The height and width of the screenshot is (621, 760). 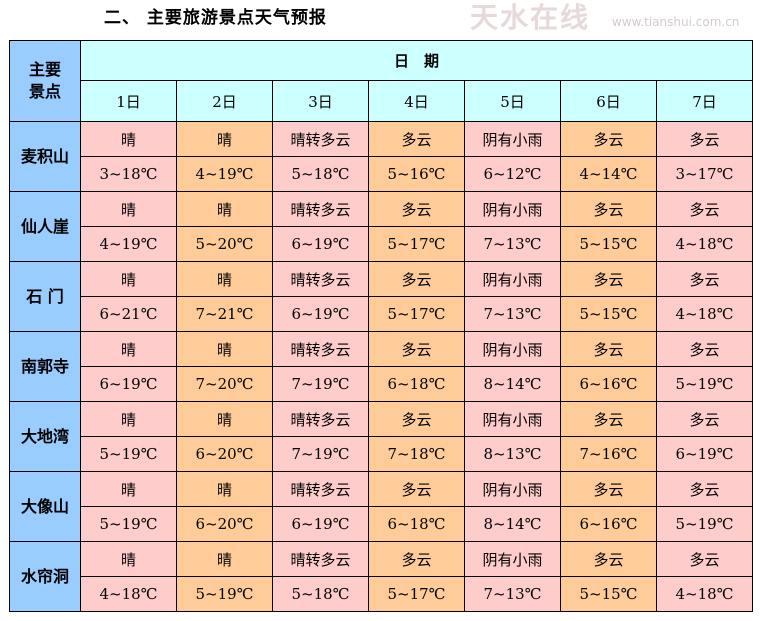 What do you see at coordinates (416, 594) in the screenshot?
I see `temp-cell: 5~17℃` at bounding box center [416, 594].